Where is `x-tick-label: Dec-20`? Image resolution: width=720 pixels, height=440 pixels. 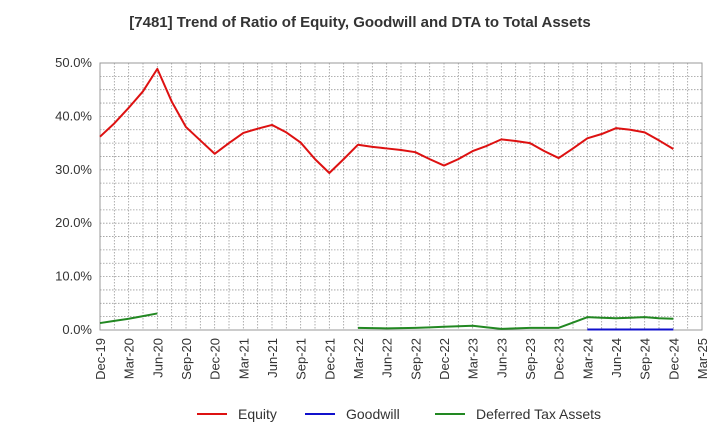
x-tick-label: Dec-20 is located at coordinates (215, 359).